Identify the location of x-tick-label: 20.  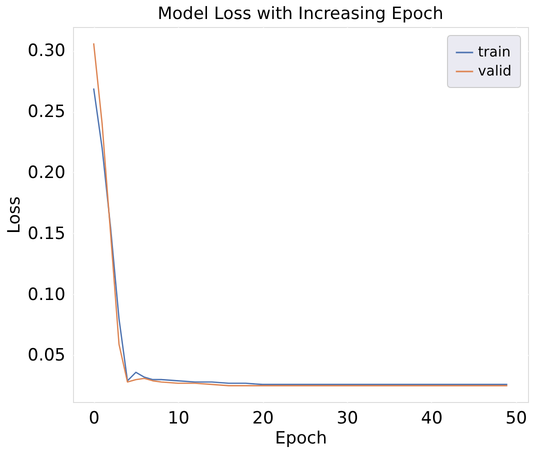
(263, 418).